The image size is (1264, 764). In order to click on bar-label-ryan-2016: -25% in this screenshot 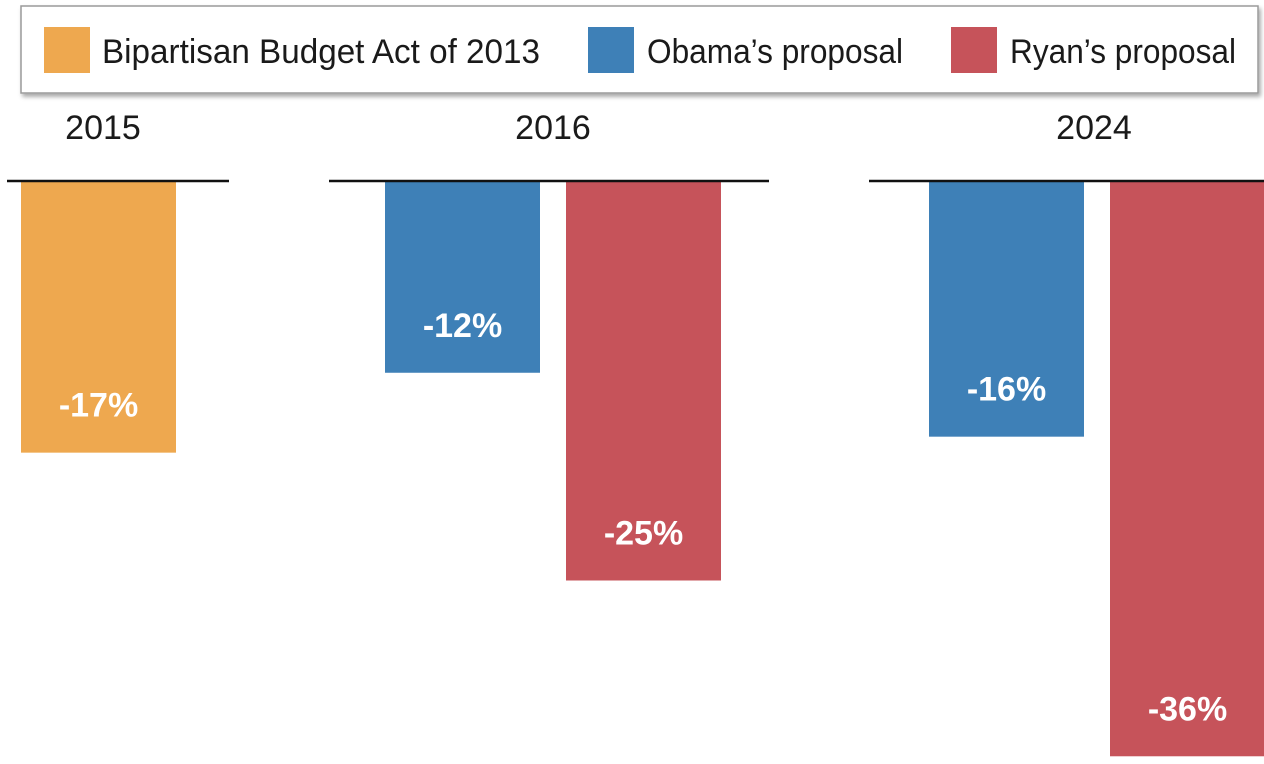, I will do `click(643, 534)`.